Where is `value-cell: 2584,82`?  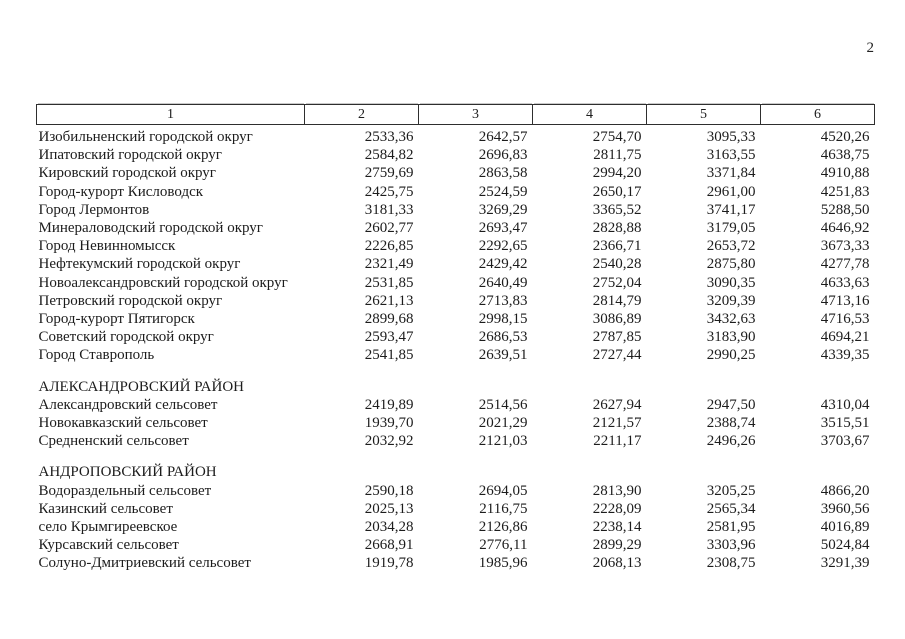
value-cell: 2584,82 is located at coordinates (389, 155).